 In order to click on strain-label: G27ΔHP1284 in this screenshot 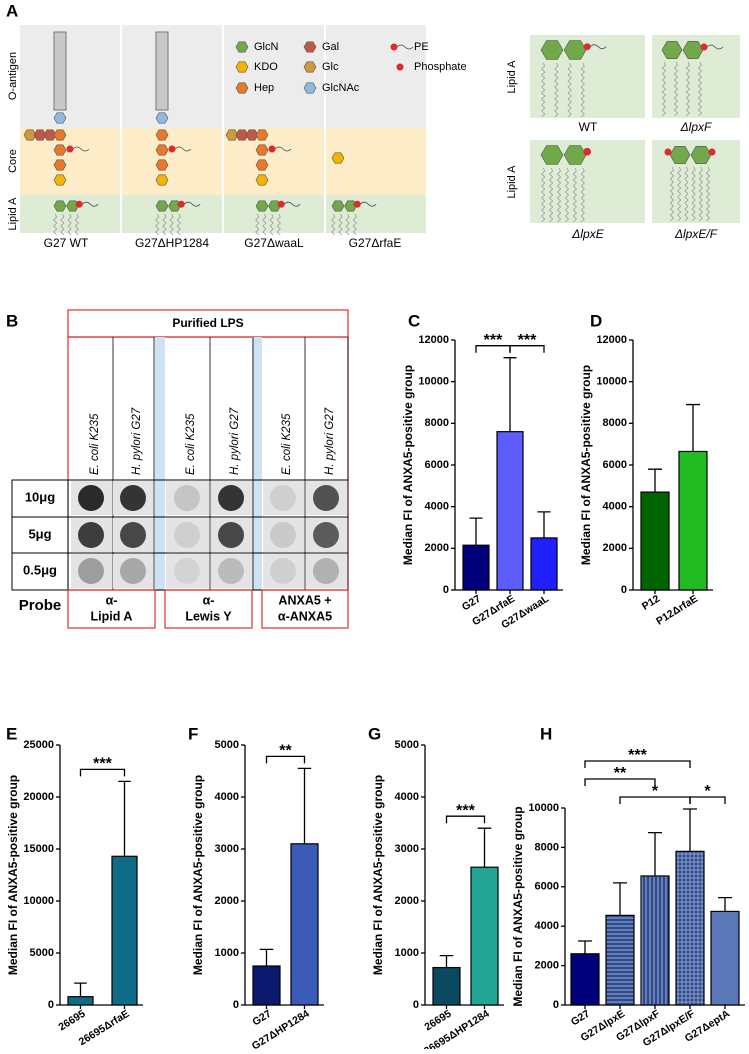, I will do `click(172, 243)`.